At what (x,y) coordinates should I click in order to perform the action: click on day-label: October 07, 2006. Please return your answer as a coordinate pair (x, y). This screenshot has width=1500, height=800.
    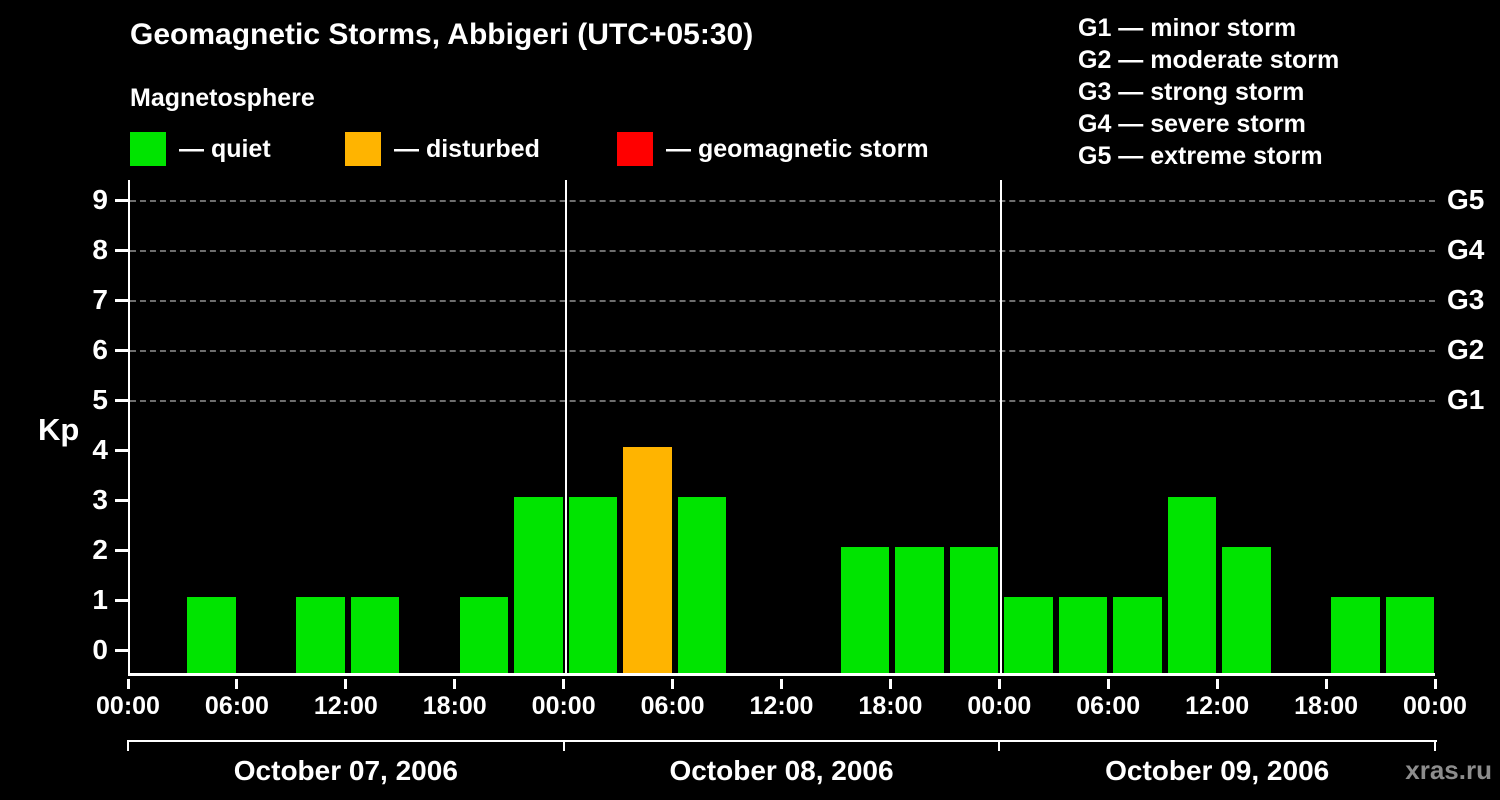
    Looking at the image, I should click on (345, 770).